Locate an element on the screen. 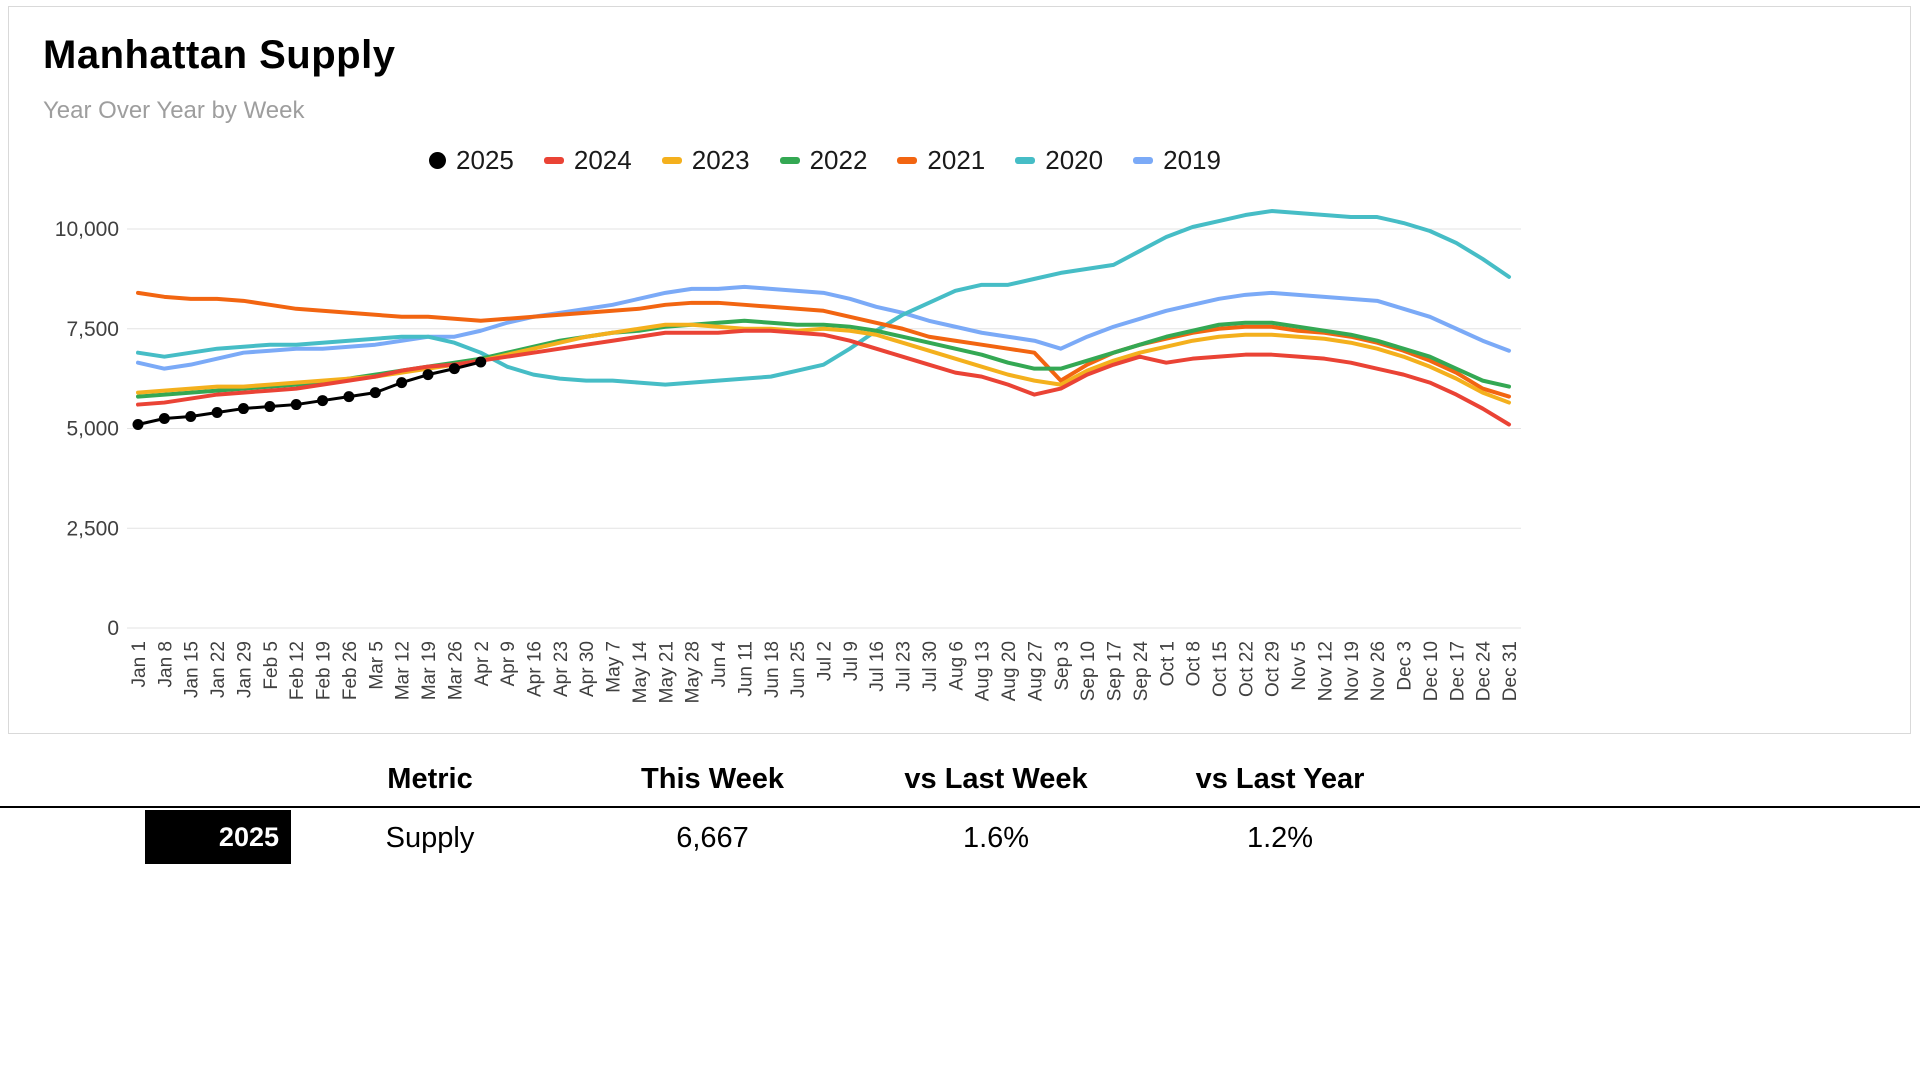 Image resolution: width=1920 pixels, height=1076 pixels. x-tick-label: Nov 12 is located at coordinates (1325, 671).